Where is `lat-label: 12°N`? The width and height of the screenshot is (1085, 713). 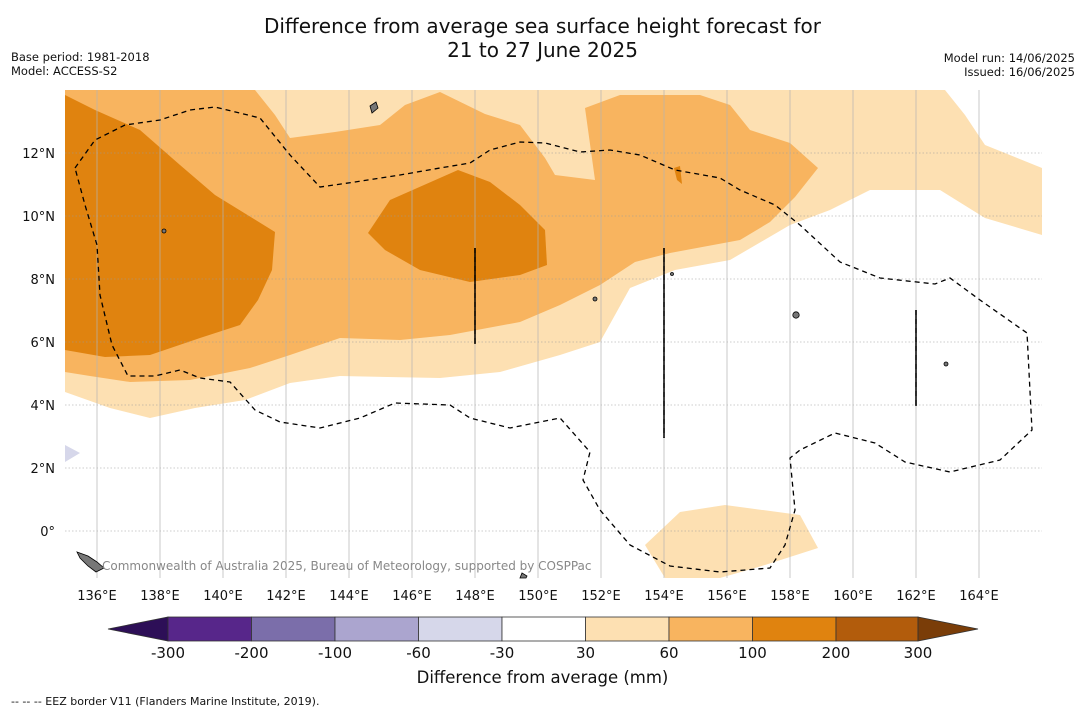 lat-label: 12°N is located at coordinates (38, 154).